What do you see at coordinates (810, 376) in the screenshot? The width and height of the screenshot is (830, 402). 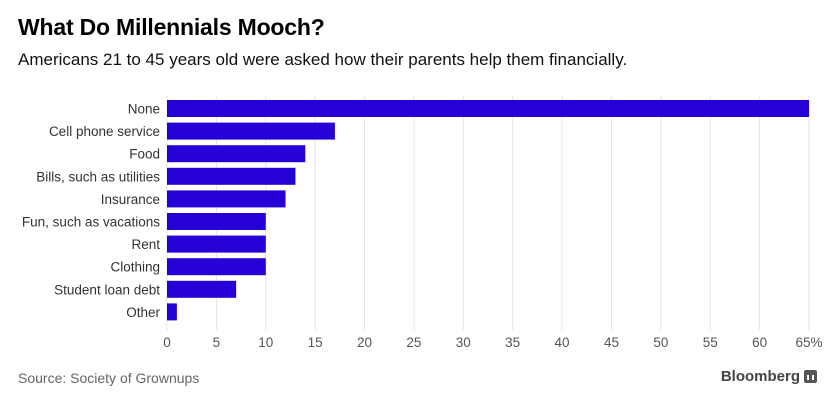 I see `bar-chart-icon` at bounding box center [810, 376].